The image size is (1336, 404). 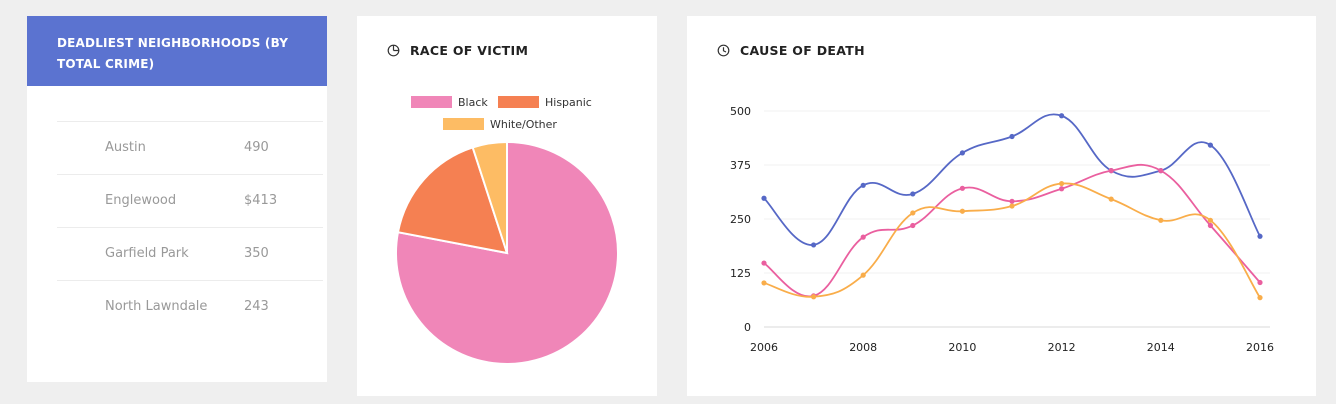 I want to click on race-pie-chart, so click(x=507, y=252).